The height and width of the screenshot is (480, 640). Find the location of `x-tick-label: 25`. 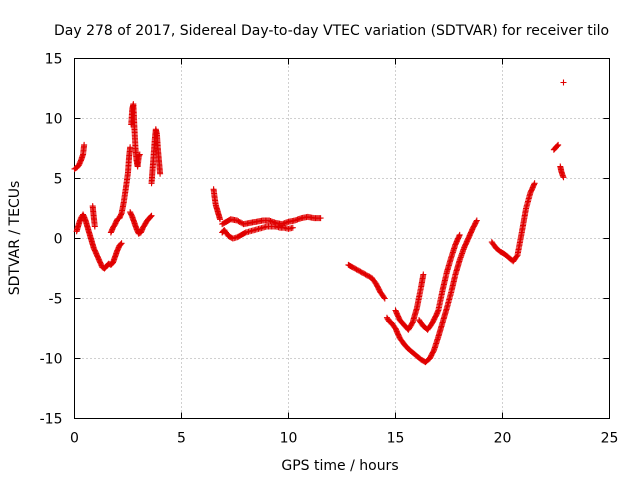

x-tick-label: 25 is located at coordinates (610, 439).